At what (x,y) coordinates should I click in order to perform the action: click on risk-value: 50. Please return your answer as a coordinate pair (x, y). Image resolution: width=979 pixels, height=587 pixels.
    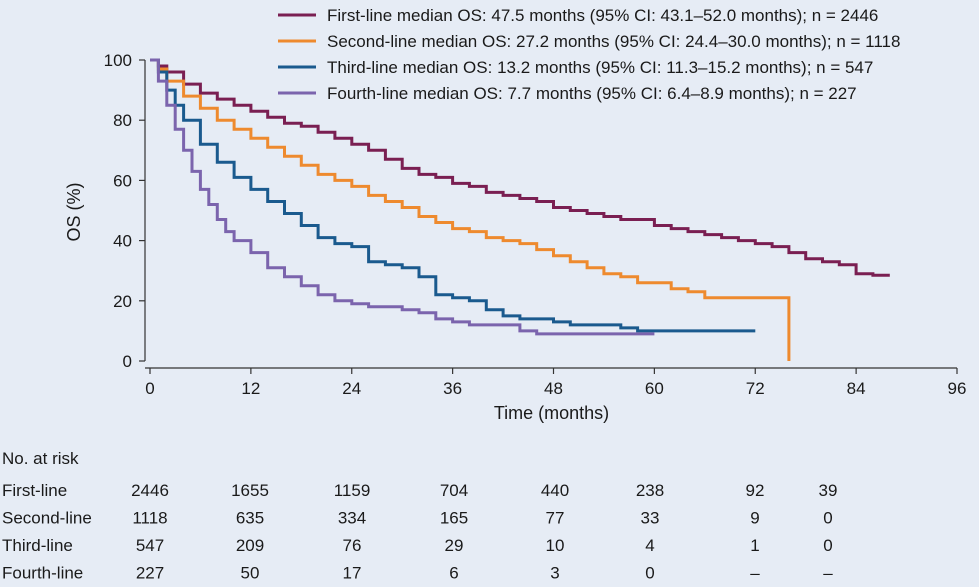
    Looking at the image, I should click on (250, 573).